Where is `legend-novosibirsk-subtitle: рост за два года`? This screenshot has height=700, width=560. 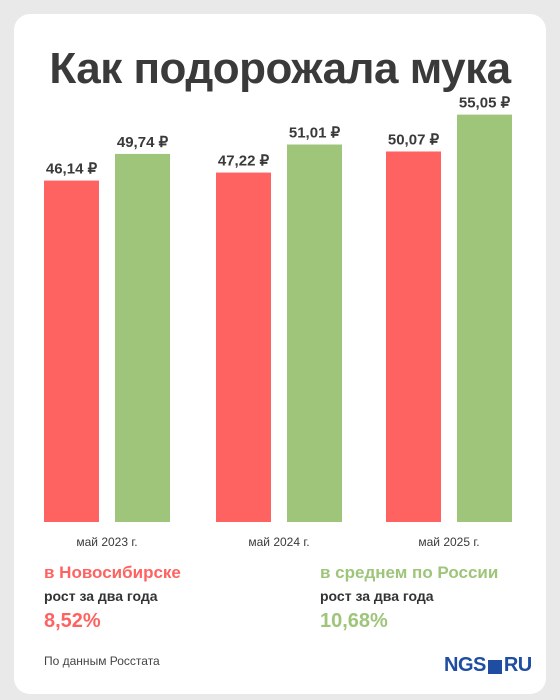 legend-novosibirsk-subtitle: рост за два года is located at coordinates (101, 596).